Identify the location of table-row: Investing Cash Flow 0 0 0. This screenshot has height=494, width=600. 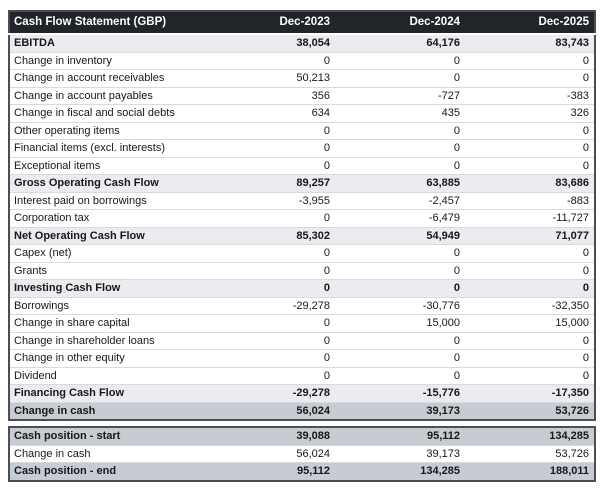
(302, 288).